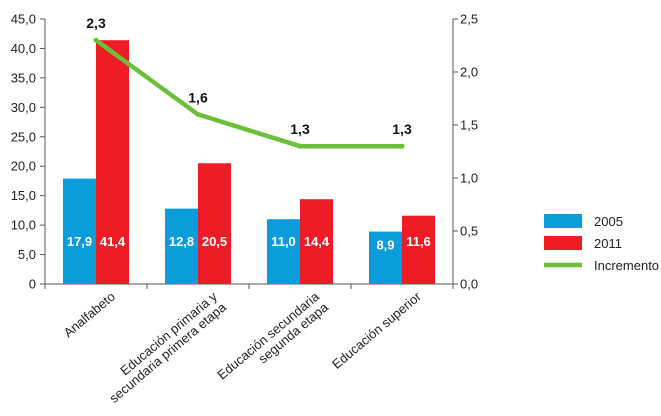  Describe the element at coordinates (198, 97) in the screenshot. I see `increment-value-label: 1,6` at that location.